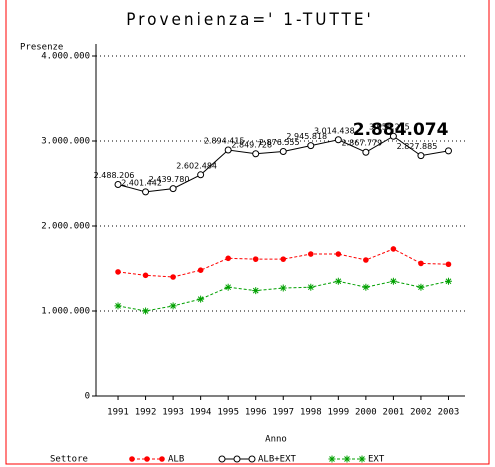  Describe the element at coordinates (283, 263) in the screenshot. I see `series-line` at that location.